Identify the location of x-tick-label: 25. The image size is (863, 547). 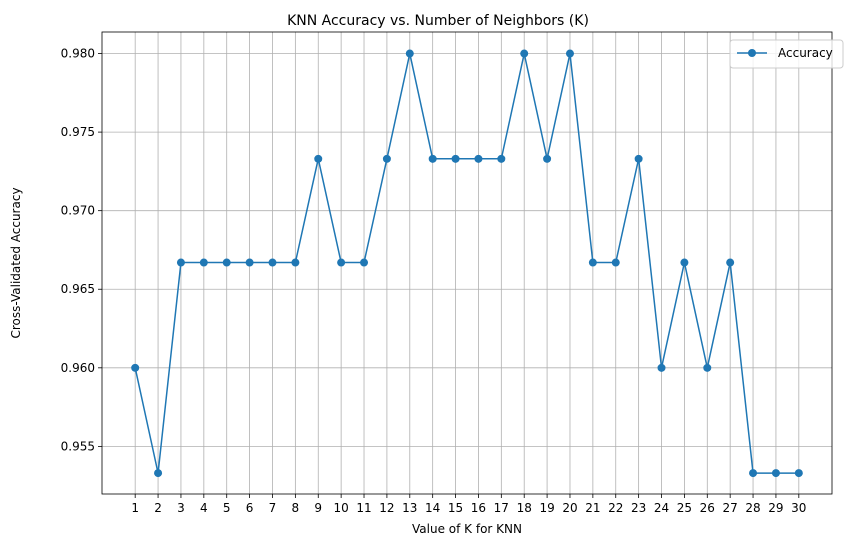
(684, 508).